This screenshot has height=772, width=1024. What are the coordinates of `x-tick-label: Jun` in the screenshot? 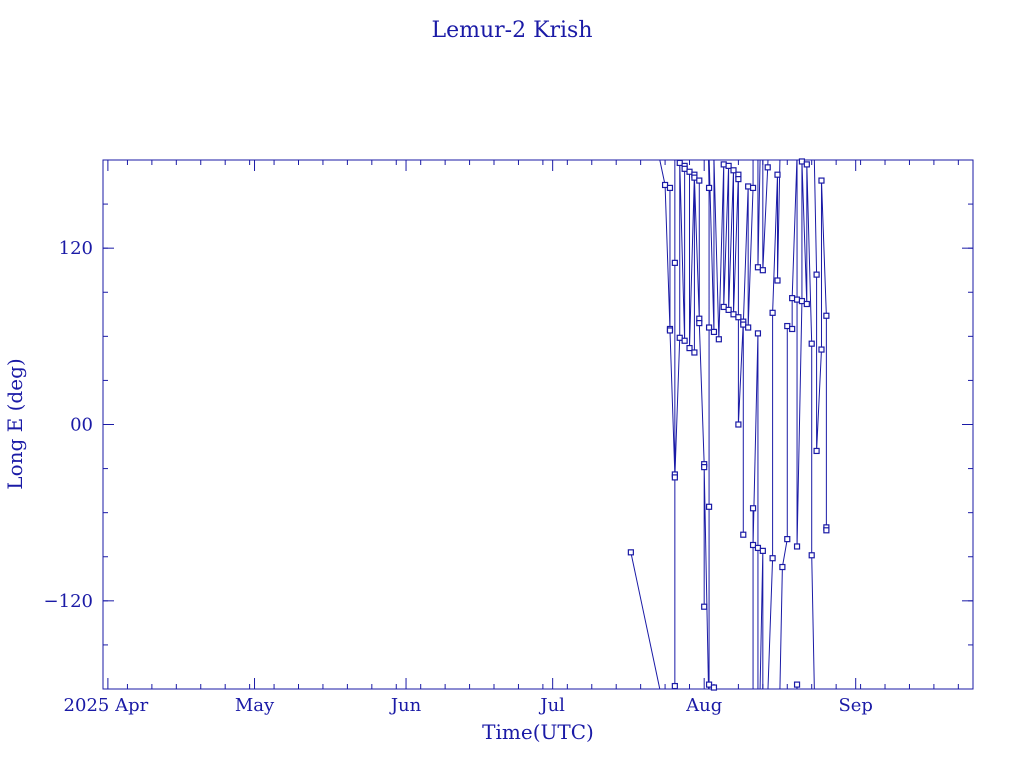 It's located at (405, 705).